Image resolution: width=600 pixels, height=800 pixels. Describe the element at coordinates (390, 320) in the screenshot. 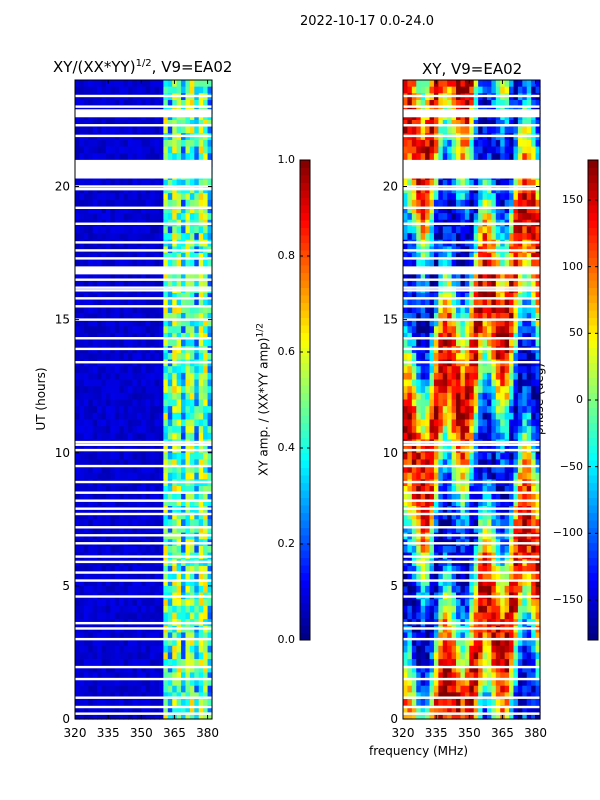

I see `y-tick-label: 15` at that location.